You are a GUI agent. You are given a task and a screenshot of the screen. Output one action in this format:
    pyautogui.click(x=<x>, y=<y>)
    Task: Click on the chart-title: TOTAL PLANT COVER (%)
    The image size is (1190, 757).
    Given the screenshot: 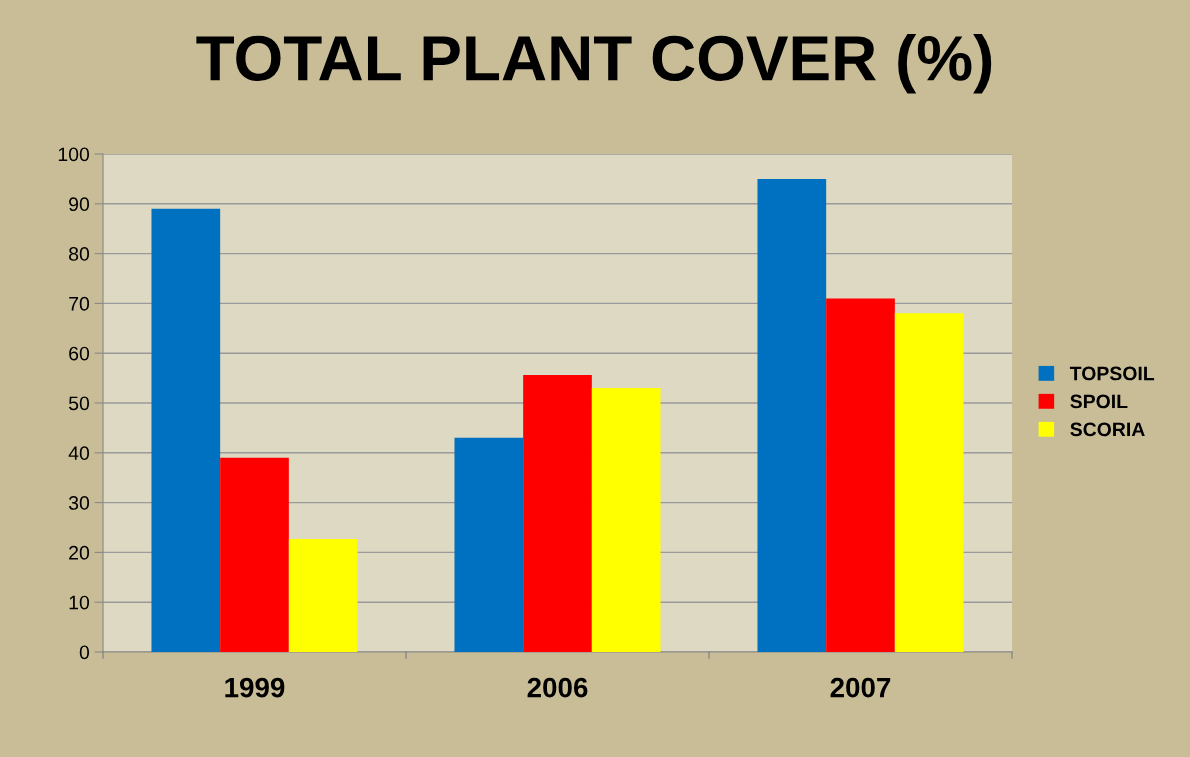 What is the action you would take?
    pyautogui.click(x=594, y=64)
    